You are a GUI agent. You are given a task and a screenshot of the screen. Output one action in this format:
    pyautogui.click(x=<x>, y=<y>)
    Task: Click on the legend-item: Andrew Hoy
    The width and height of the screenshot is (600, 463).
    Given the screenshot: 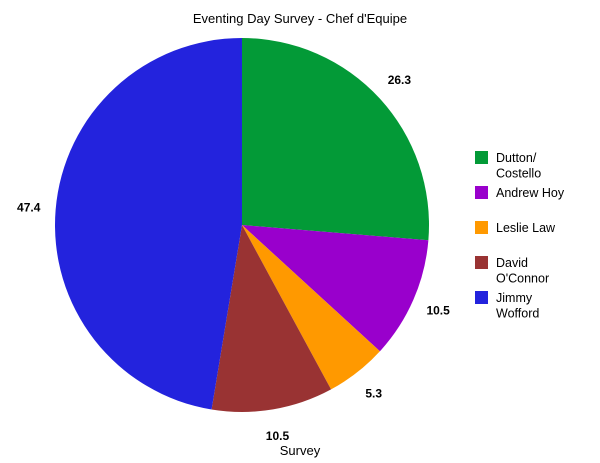 What is the action you would take?
    pyautogui.click(x=520, y=193)
    